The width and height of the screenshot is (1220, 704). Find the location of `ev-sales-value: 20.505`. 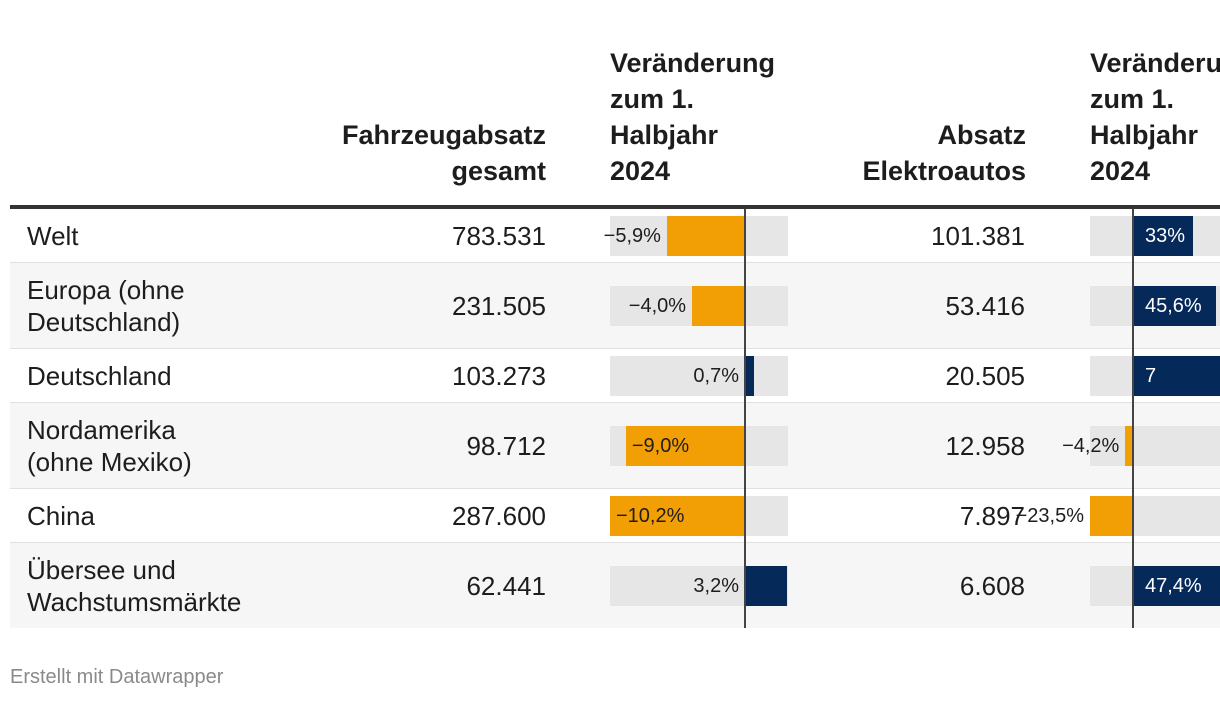

ev-sales-value: 20.505 is located at coordinates (985, 376).